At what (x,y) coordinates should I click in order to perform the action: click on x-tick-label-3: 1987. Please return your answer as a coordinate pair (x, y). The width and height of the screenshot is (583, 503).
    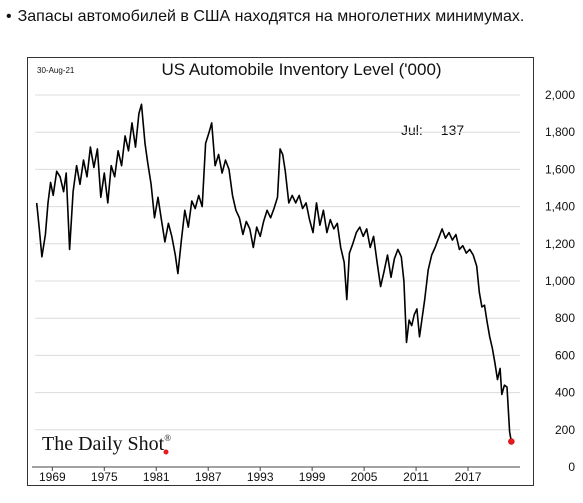
    Looking at the image, I should click on (208, 477).